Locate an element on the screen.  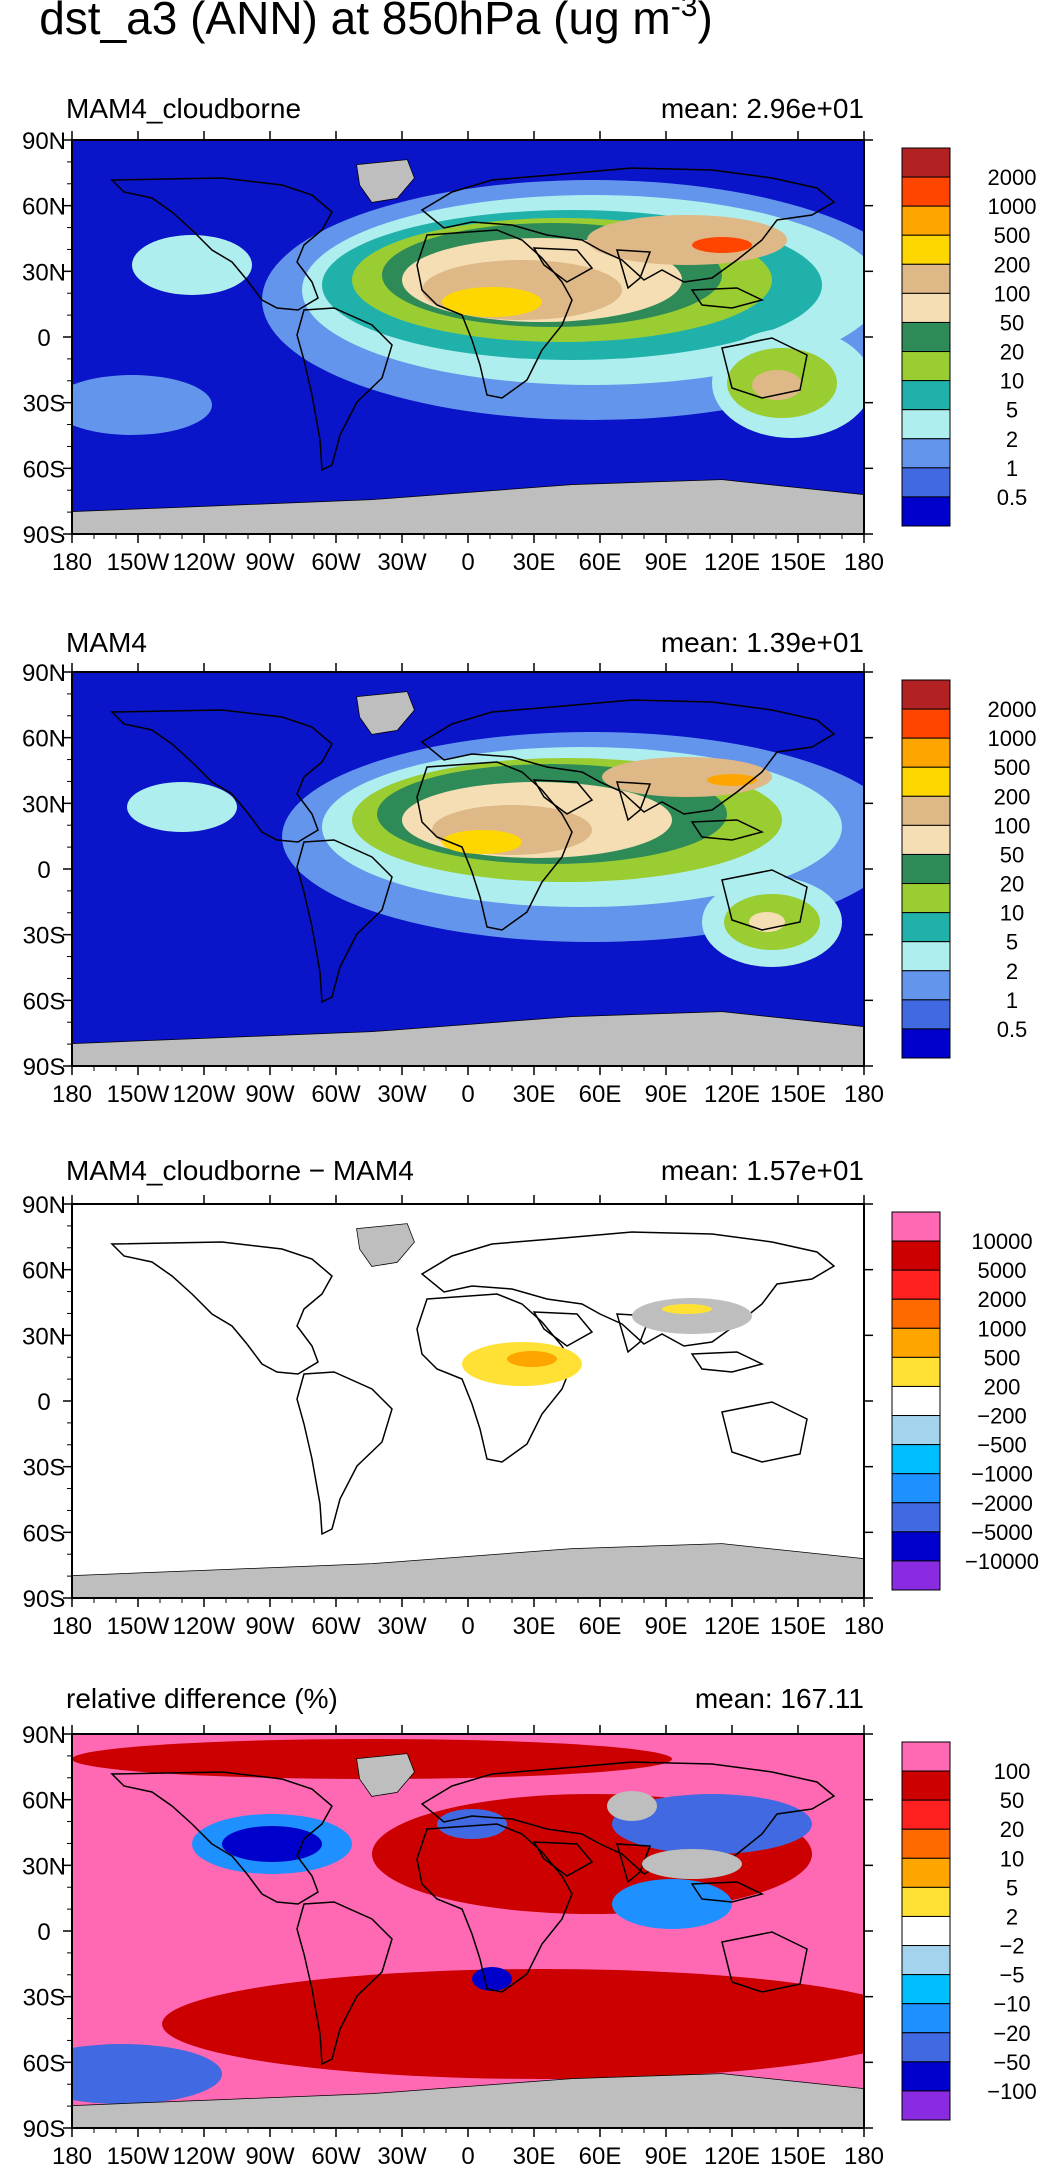
colorbar-label: −2 is located at coordinates (1011, 1946).